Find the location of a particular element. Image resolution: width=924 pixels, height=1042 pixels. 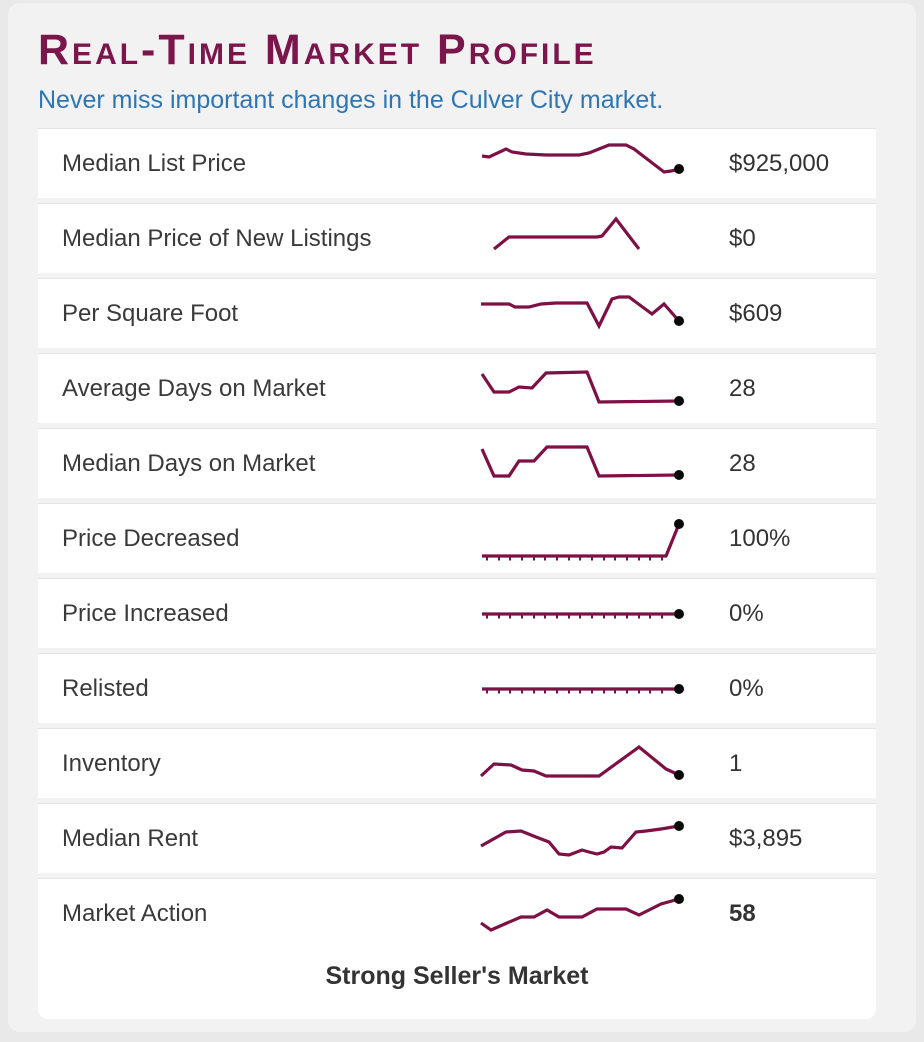

table-row: Market Action 58 is located at coordinates (457, 913).